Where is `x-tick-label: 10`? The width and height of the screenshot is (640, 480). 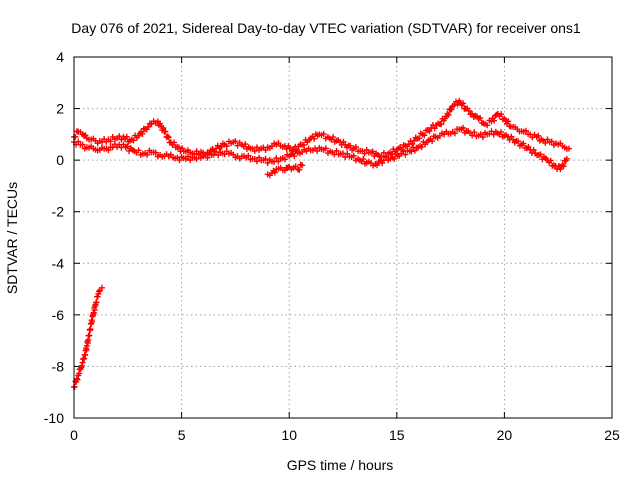
x-tick-label: 10 is located at coordinates (289, 435).